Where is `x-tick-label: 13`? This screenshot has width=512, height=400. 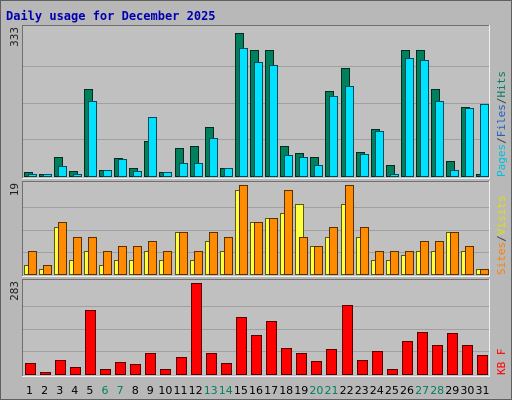
x-tick-label: 13 is located at coordinates (211, 390).